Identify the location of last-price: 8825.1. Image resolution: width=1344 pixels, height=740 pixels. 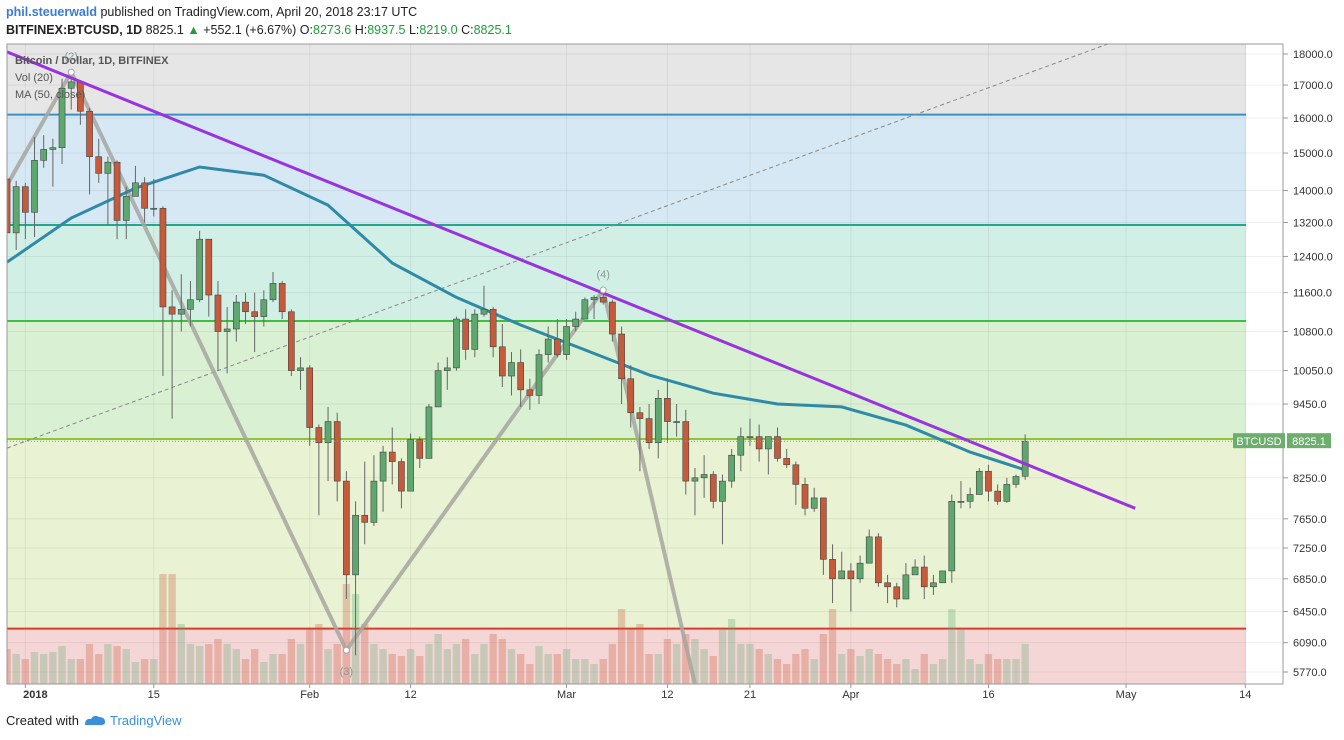
(164, 30).